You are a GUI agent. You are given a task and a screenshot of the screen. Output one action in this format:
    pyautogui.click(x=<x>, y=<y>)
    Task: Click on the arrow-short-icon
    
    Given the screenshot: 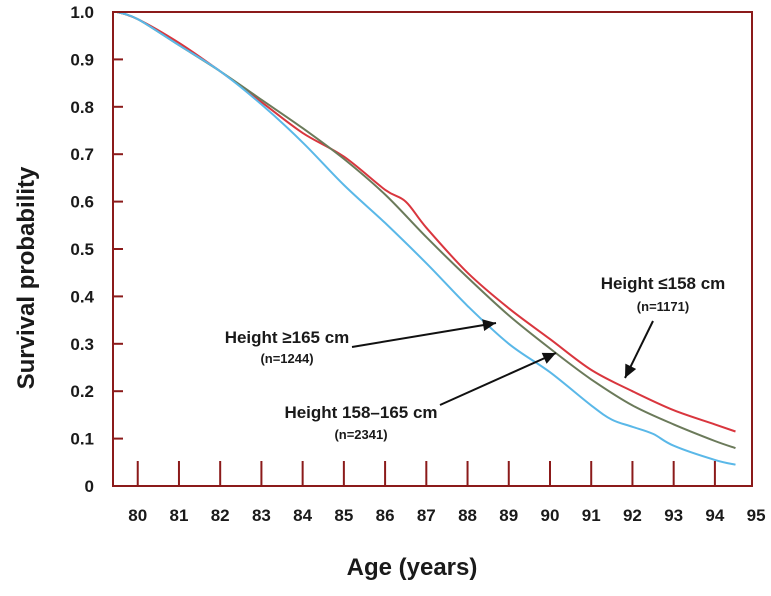 What is the action you would take?
    pyautogui.click(x=639, y=349)
    